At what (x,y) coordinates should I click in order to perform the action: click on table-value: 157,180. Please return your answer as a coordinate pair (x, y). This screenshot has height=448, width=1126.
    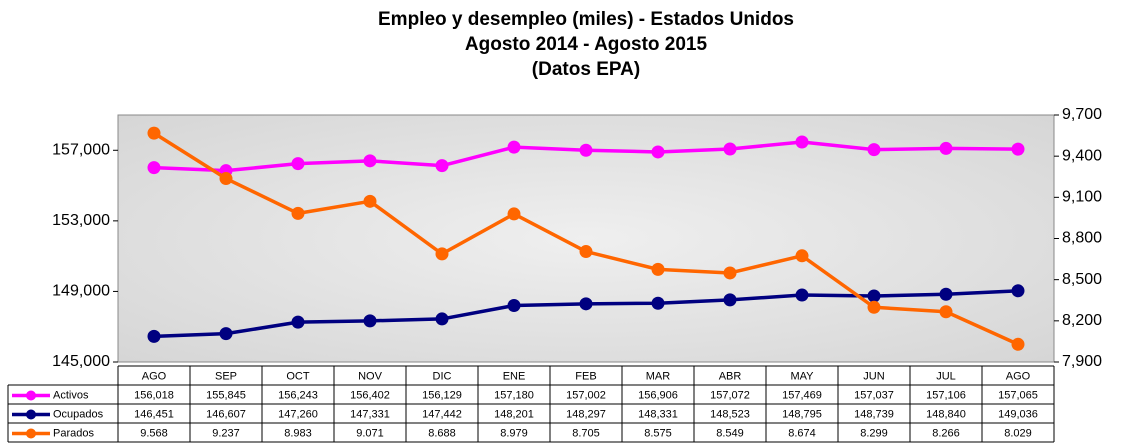
    Looking at the image, I should click on (514, 395).